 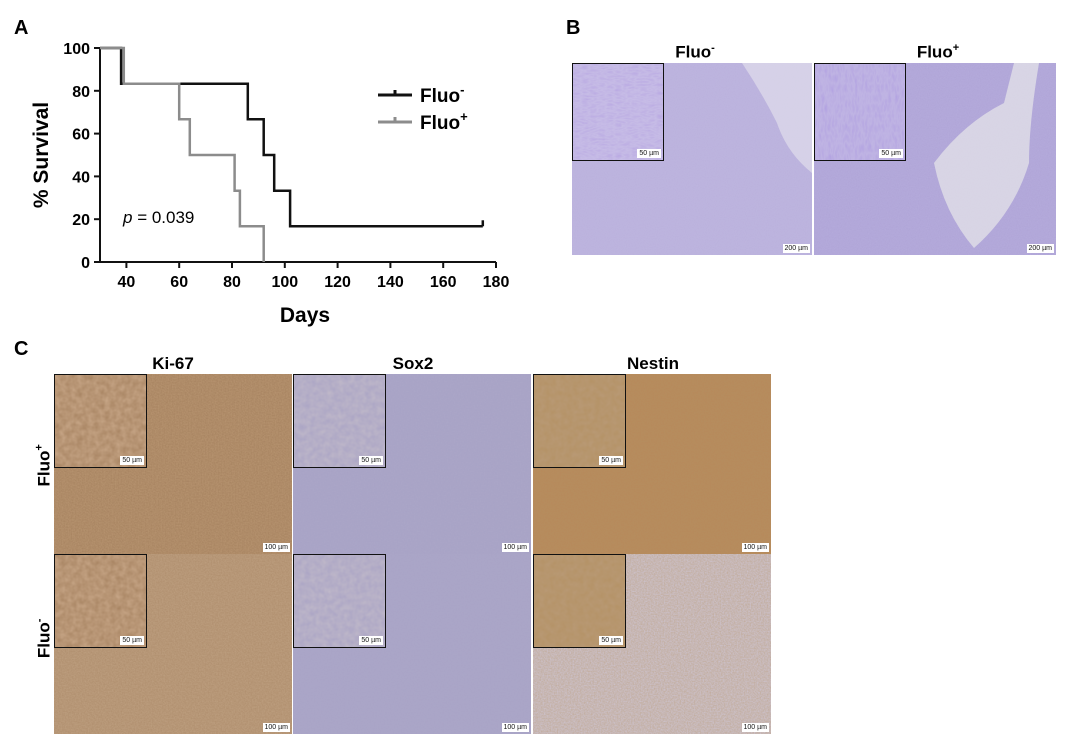 I want to click on y-tick-label: 0, so click(x=85, y=263).